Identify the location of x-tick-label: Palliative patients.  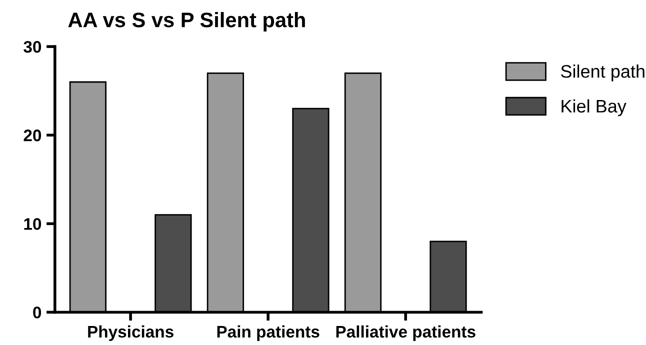
(406, 333).